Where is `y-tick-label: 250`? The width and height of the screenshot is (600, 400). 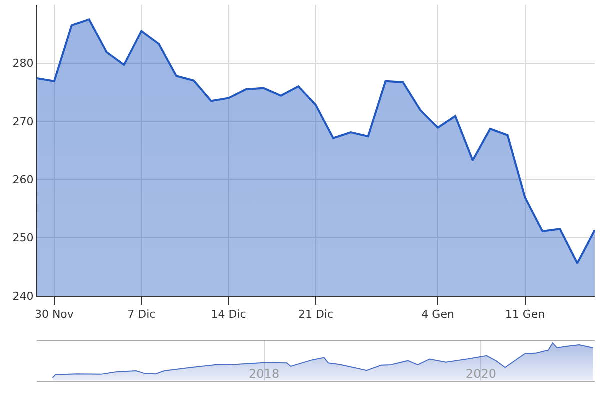
y-tick-label: 250 is located at coordinates (23, 238).